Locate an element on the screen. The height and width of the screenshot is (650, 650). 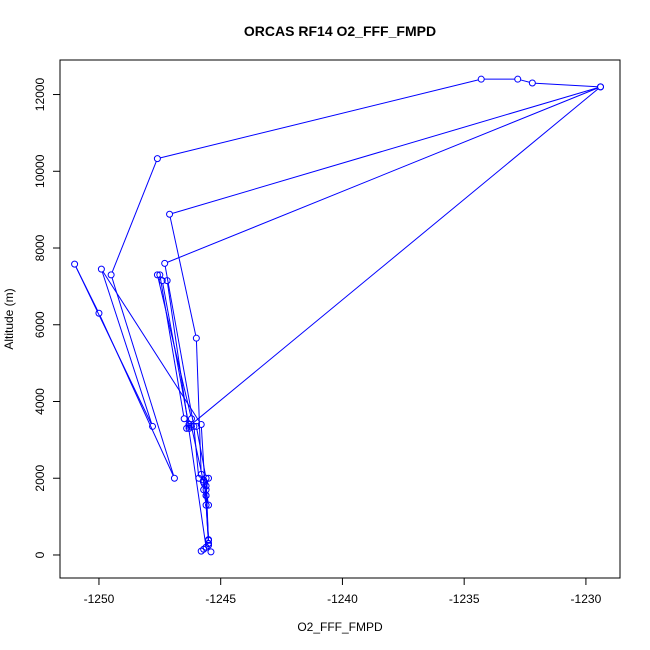
x-tick-label: -1250 is located at coordinates (99, 599).